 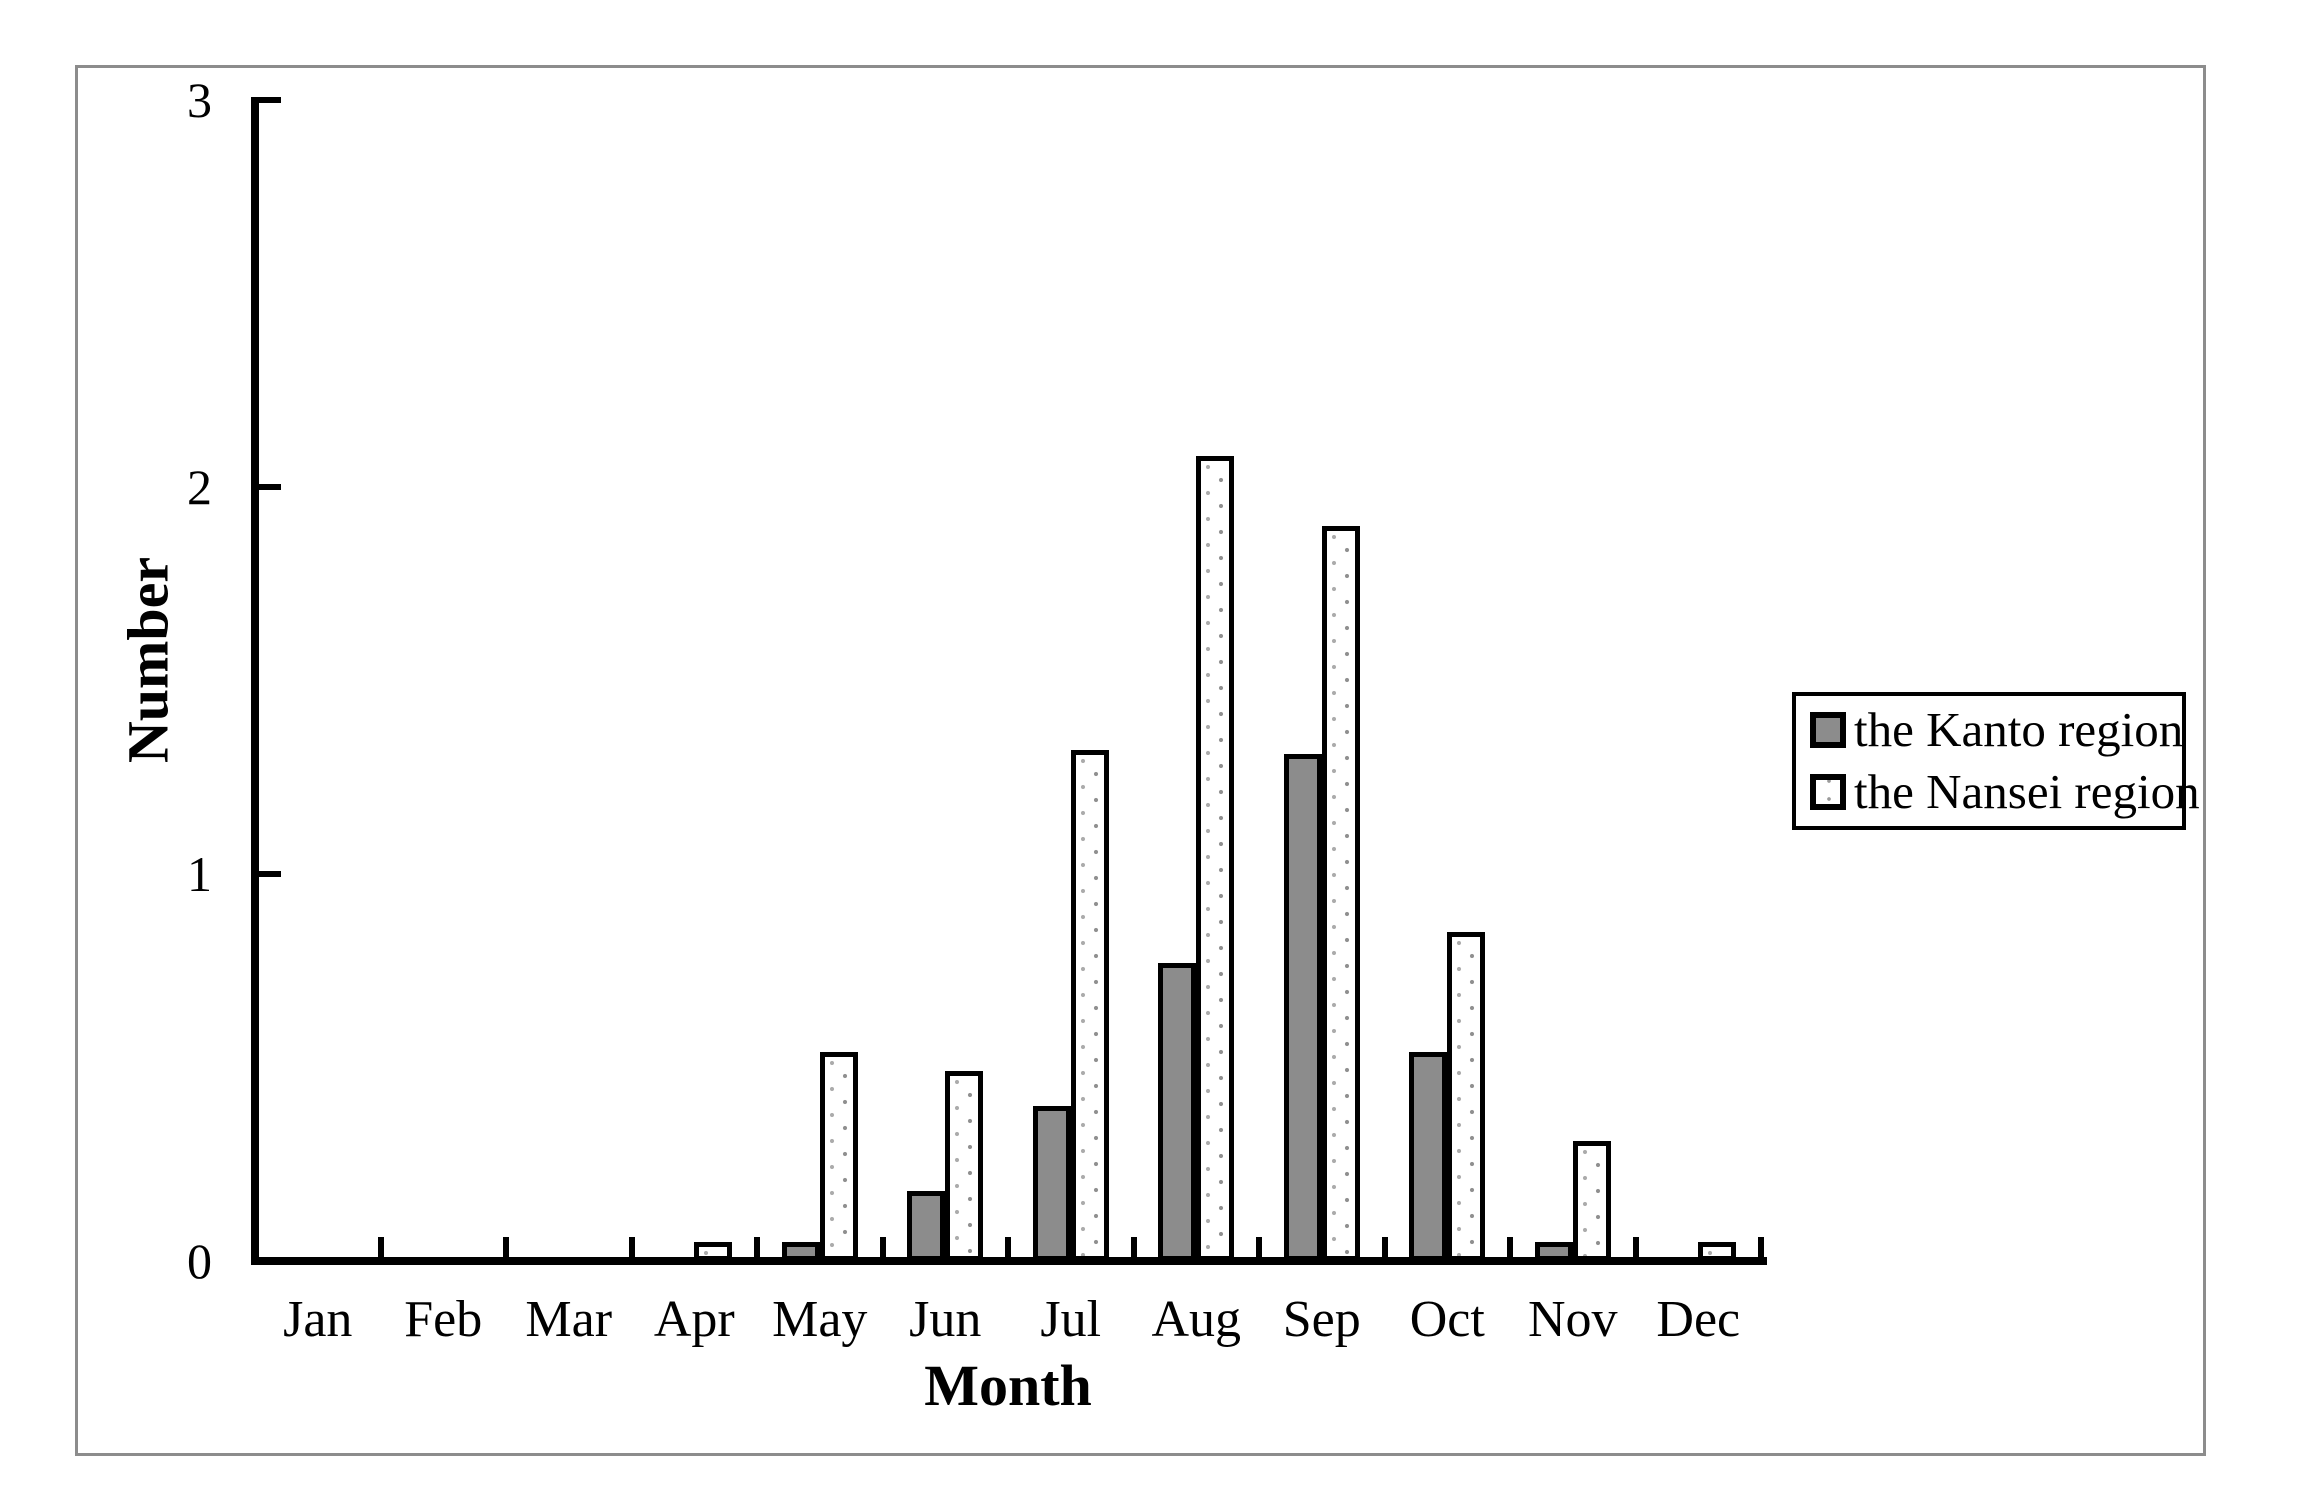 I want to click on bar-nansei-aug, so click(x=1215, y=858).